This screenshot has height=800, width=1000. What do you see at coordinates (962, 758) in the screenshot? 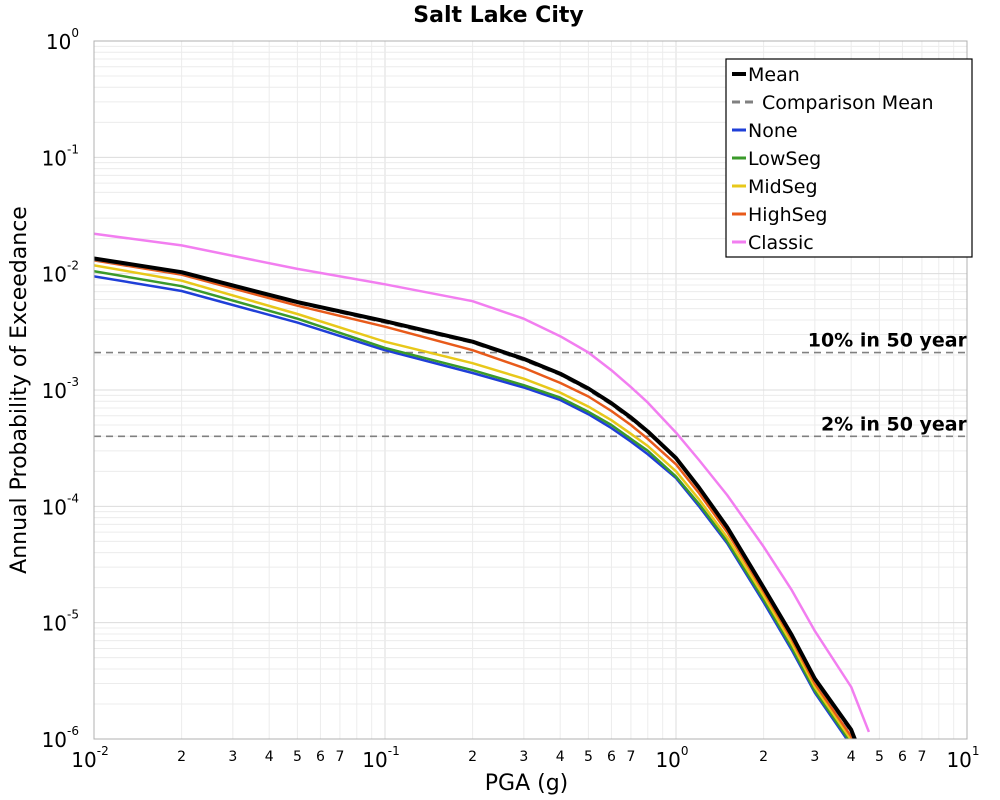
I see `x-tick-label: 10¹` at bounding box center [962, 758].